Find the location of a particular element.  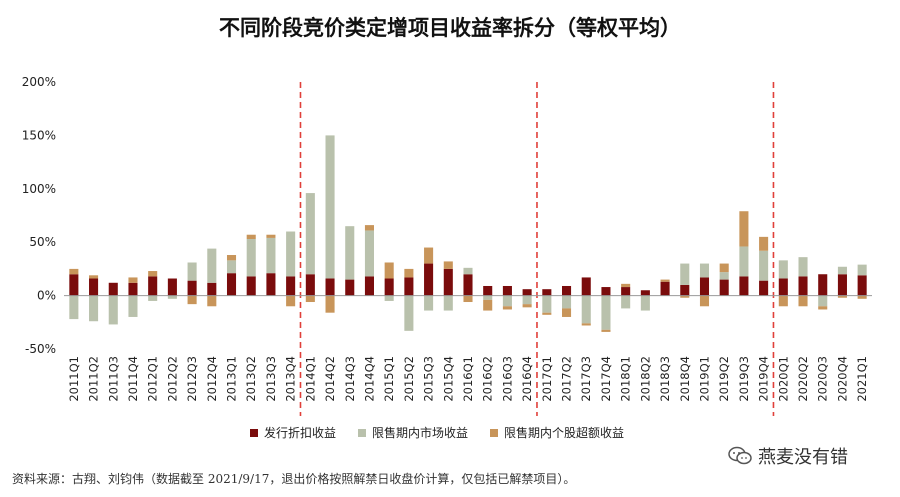

watermark: 燕麦没有错 is located at coordinates (788, 456).